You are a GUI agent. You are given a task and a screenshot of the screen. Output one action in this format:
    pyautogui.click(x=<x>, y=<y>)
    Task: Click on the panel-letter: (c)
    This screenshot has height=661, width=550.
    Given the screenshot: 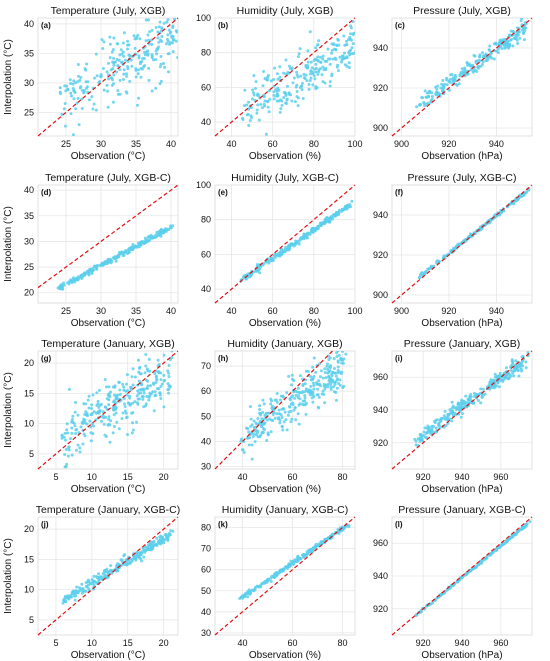 What is the action you would take?
    pyautogui.click(x=400, y=25)
    